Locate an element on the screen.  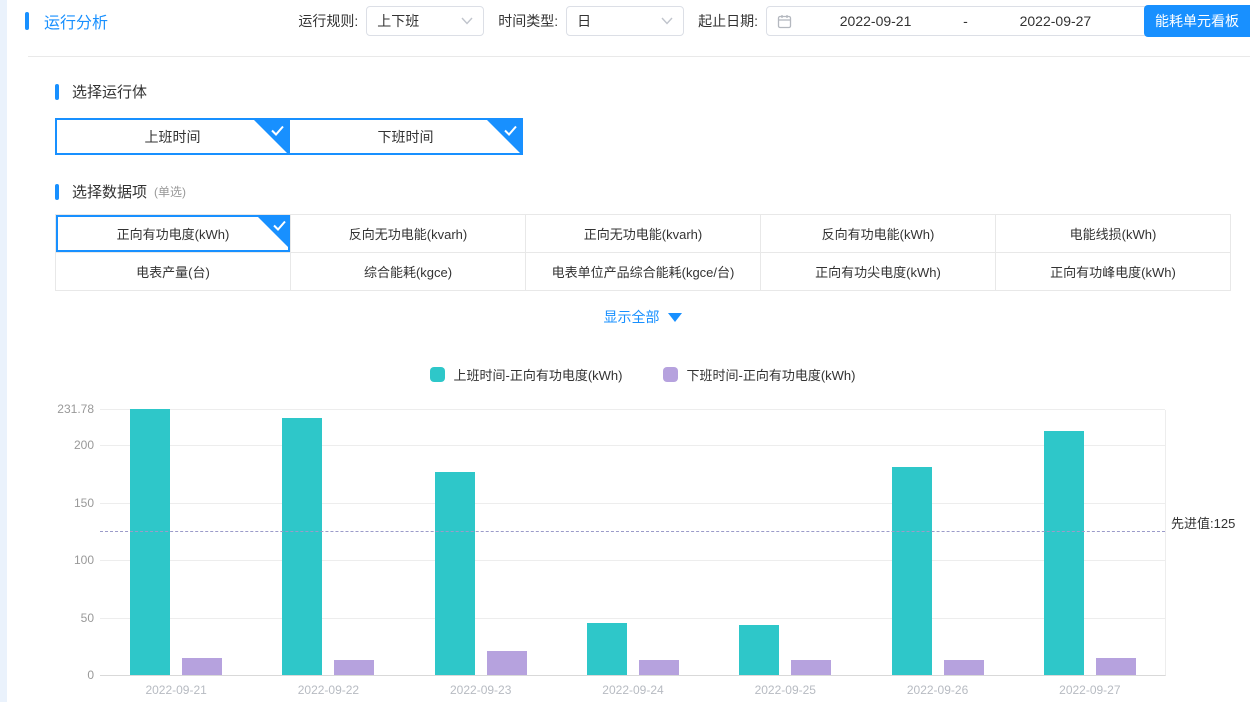
date-range-picker: 2022-09-21 - 2022-09-27 is located at coordinates (958, 21).